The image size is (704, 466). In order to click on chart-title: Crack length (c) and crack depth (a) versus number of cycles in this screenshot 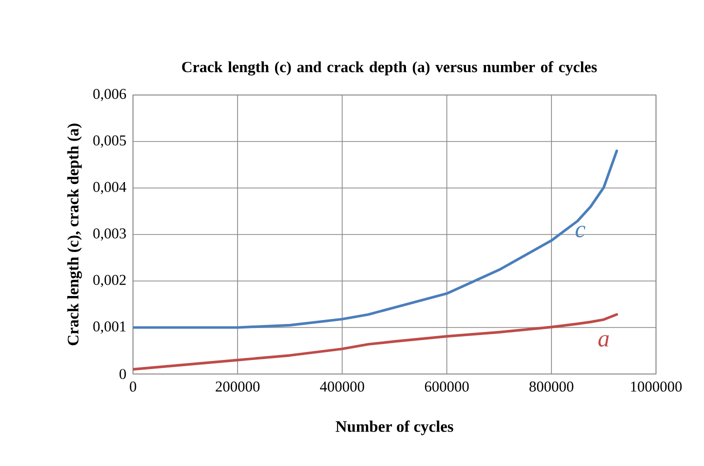, I will do `click(389, 68)`.